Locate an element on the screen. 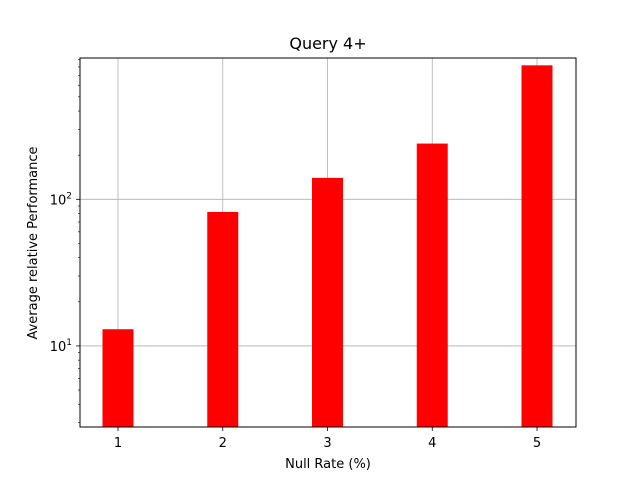 The width and height of the screenshot is (640, 480). x-tick-label: 5 is located at coordinates (537, 443).